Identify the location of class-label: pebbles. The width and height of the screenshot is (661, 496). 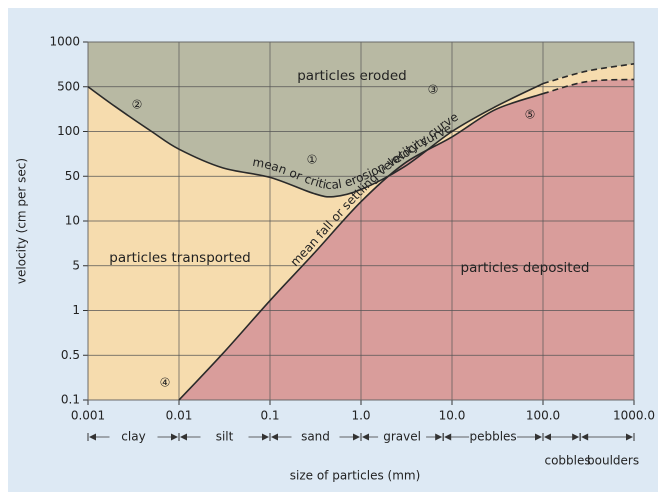
(492, 437).